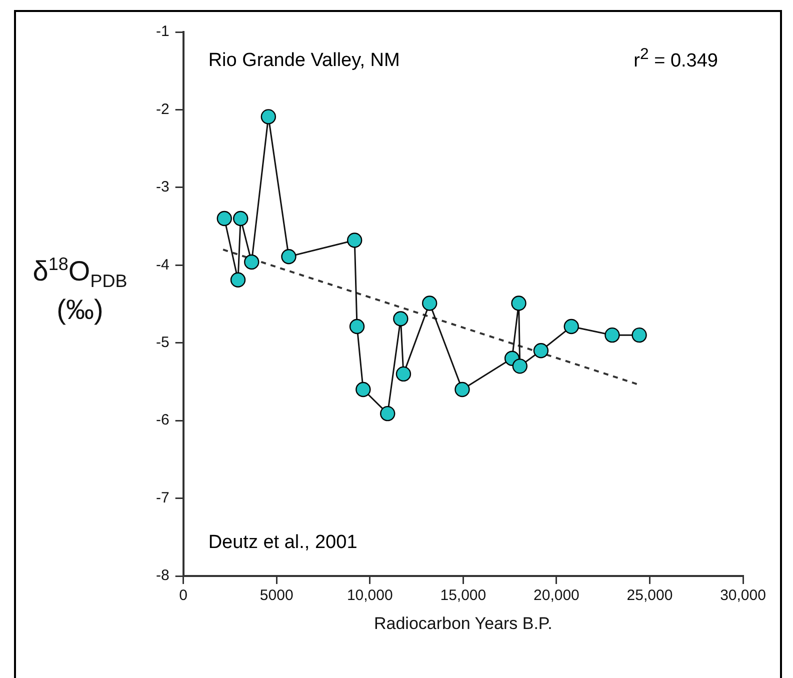  What do you see at coordinates (743, 595) in the screenshot?
I see `x-tick-label: 30,000` at bounding box center [743, 595].